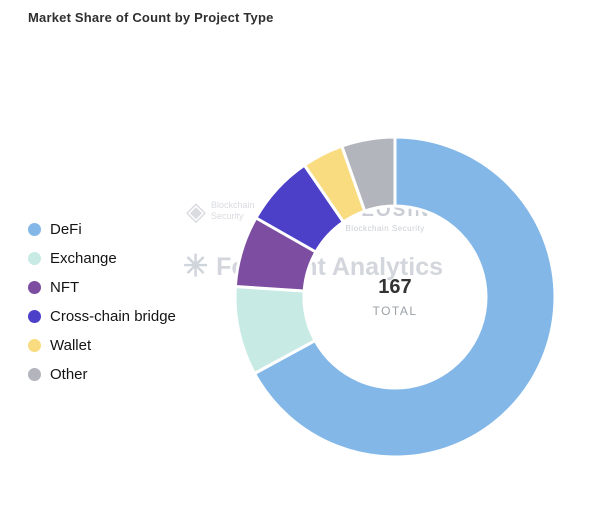 The image size is (600, 505). Describe the element at coordinates (66, 229) in the screenshot. I see `legend-label: DeFi` at that location.